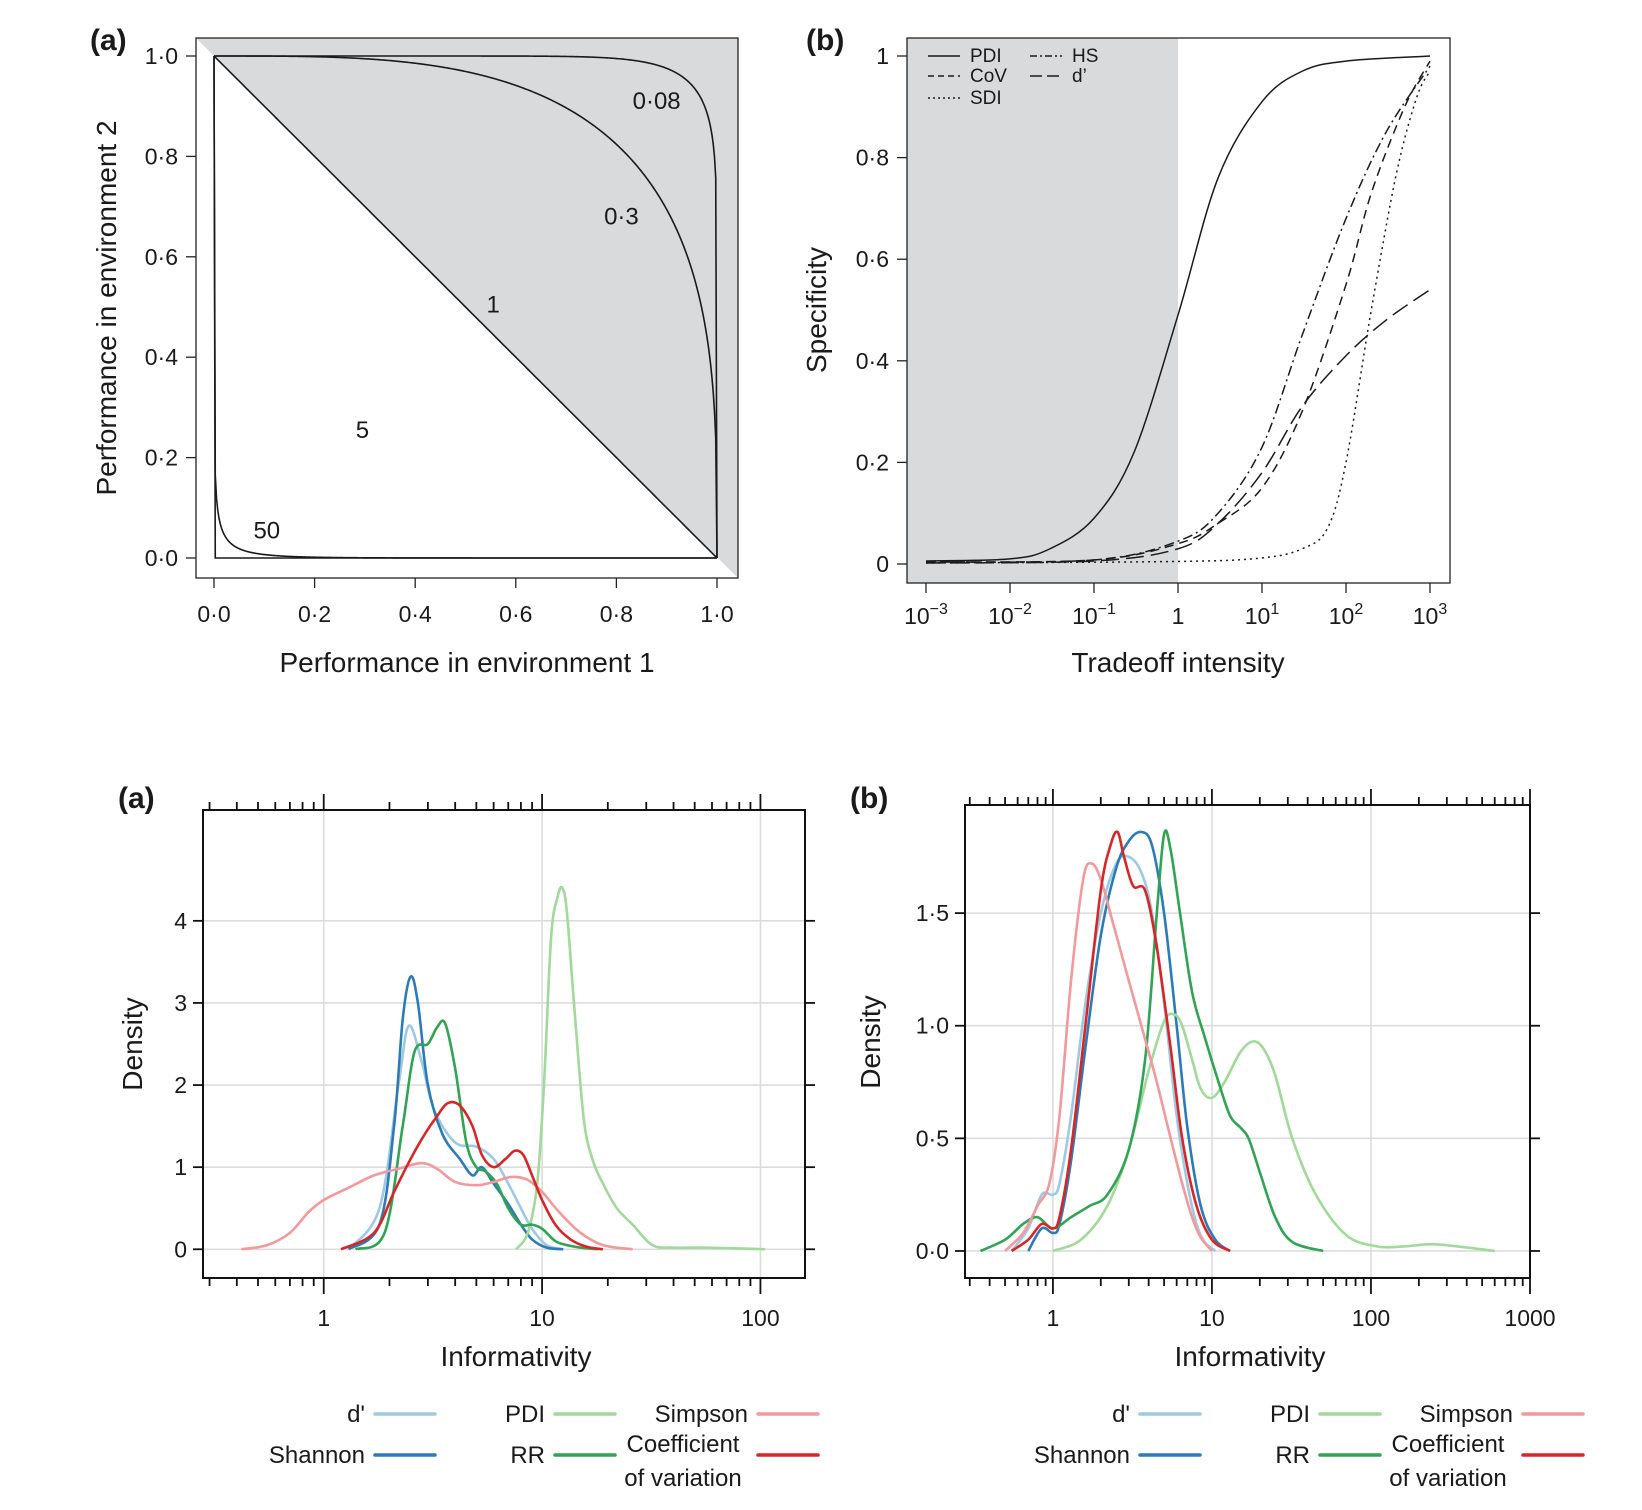  I want to click on x-tick-base: 1, so click(1178, 616).